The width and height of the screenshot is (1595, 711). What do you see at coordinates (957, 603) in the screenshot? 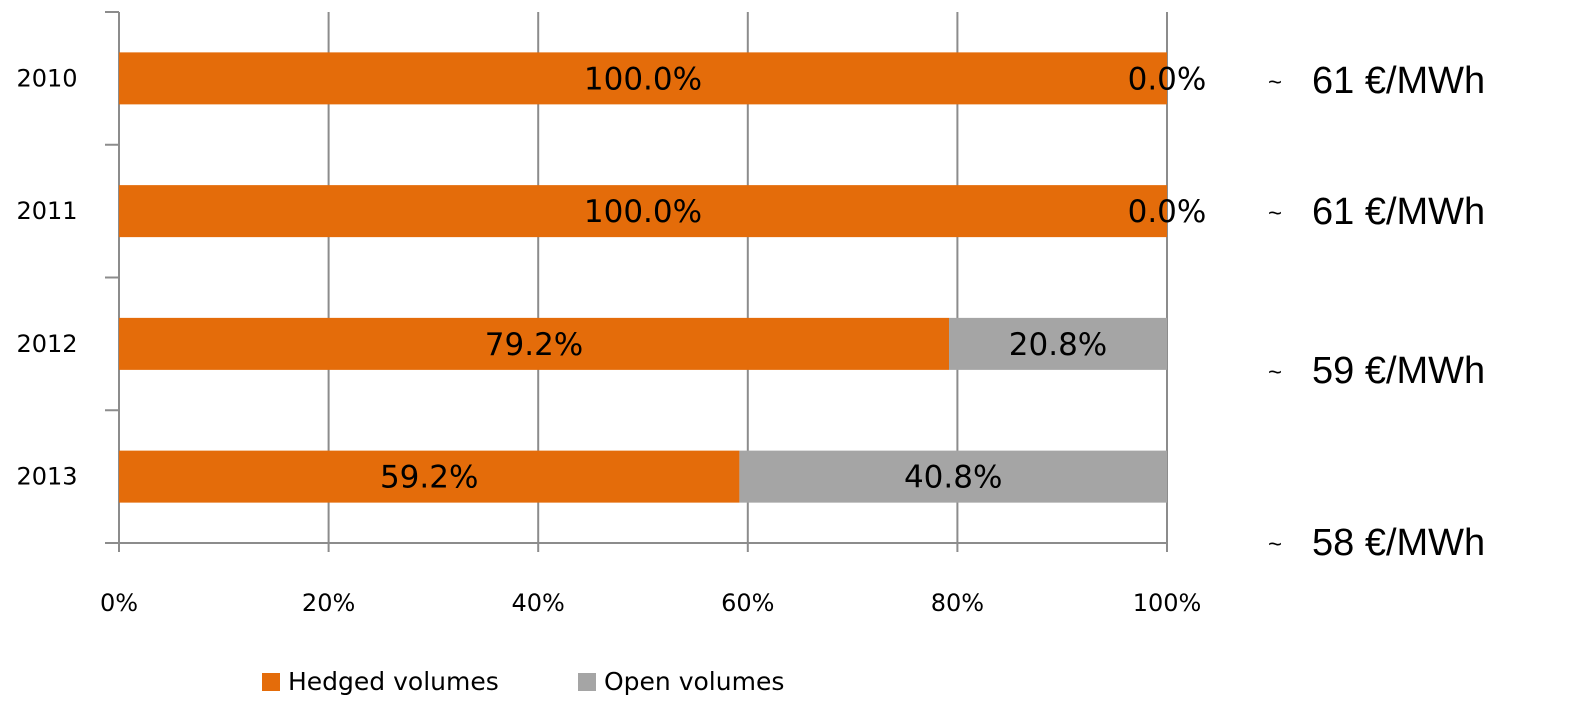
I see `x-tick-label: 80%` at bounding box center [957, 603].